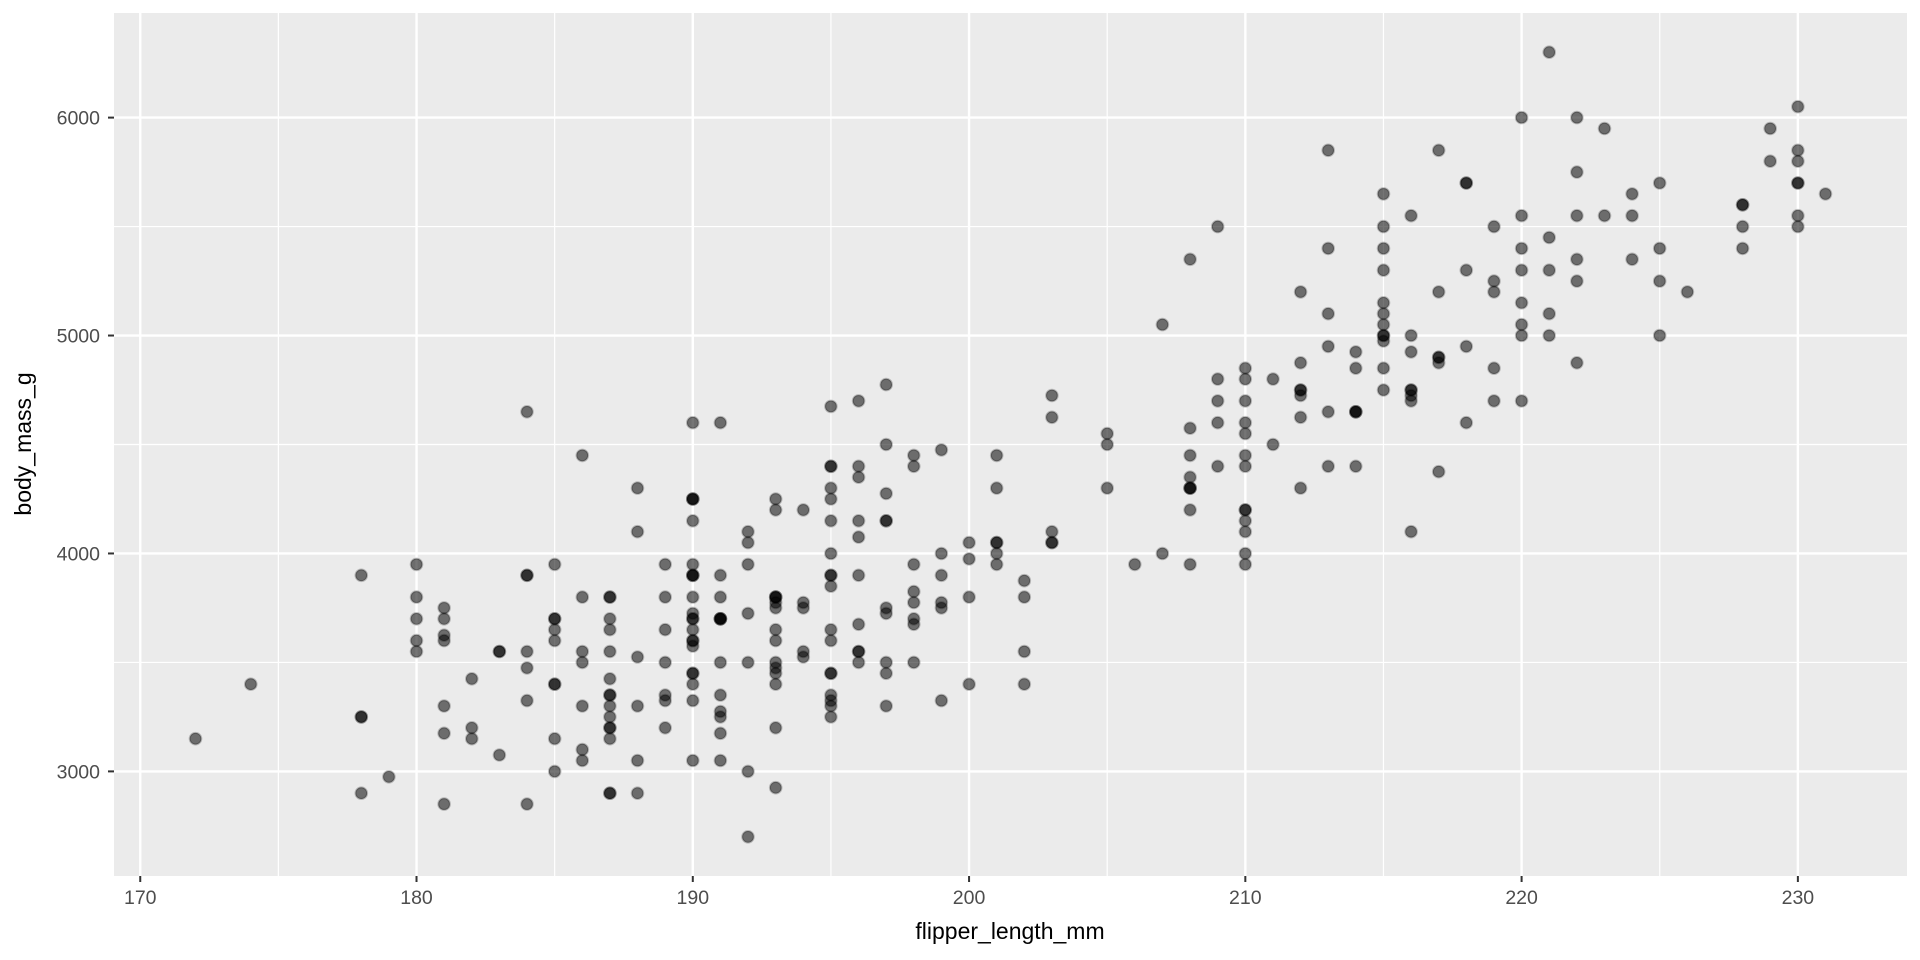 This screenshot has width=1920, height=960. What do you see at coordinates (1245, 898) in the screenshot?
I see `x-tick-label: 210` at bounding box center [1245, 898].